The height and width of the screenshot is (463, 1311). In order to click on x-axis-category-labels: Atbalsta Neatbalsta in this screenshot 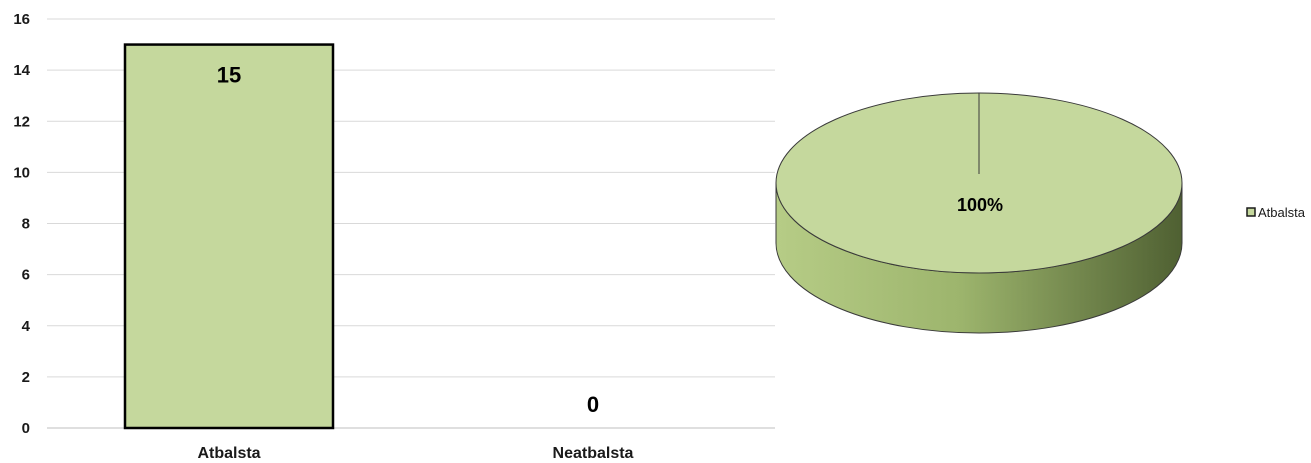, I will do `click(415, 453)`.